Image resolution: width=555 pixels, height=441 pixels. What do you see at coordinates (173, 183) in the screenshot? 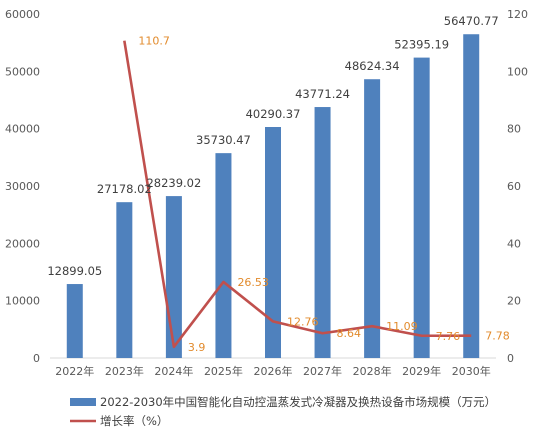
I see `bar-data-label: 28239.02` at bounding box center [173, 183].